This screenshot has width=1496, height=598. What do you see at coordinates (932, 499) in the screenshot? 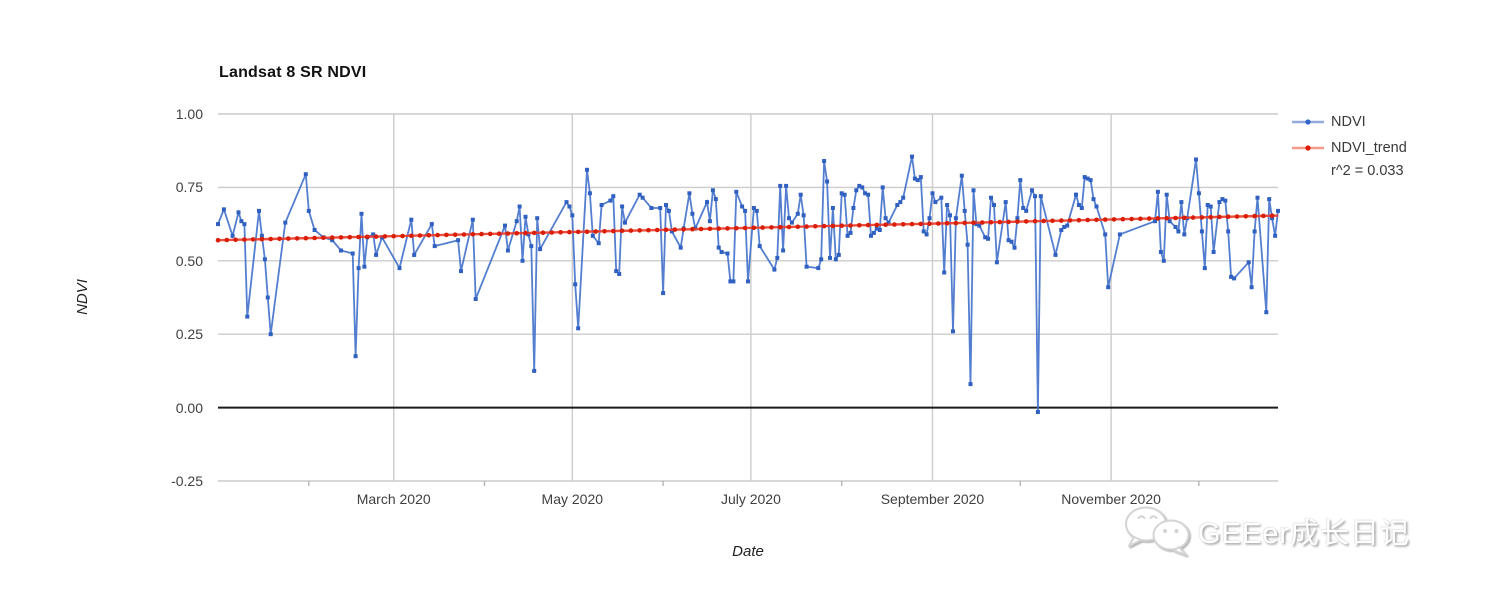
I see `x-tick-label: September 2020` at bounding box center [932, 499].